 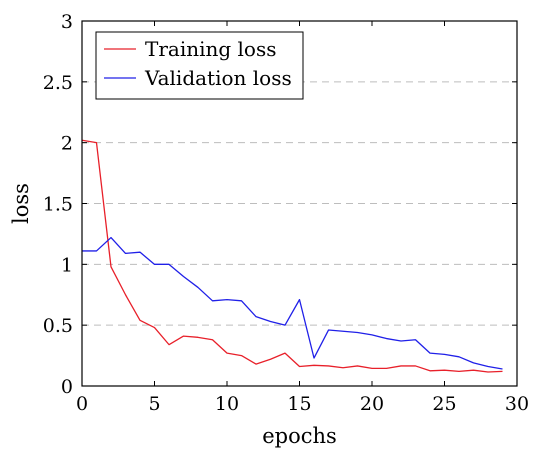 What do you see at coordinates (299, 404) in the screenshot?
I see `x-tick-label-3: 15` at bounding box center [299, 404].